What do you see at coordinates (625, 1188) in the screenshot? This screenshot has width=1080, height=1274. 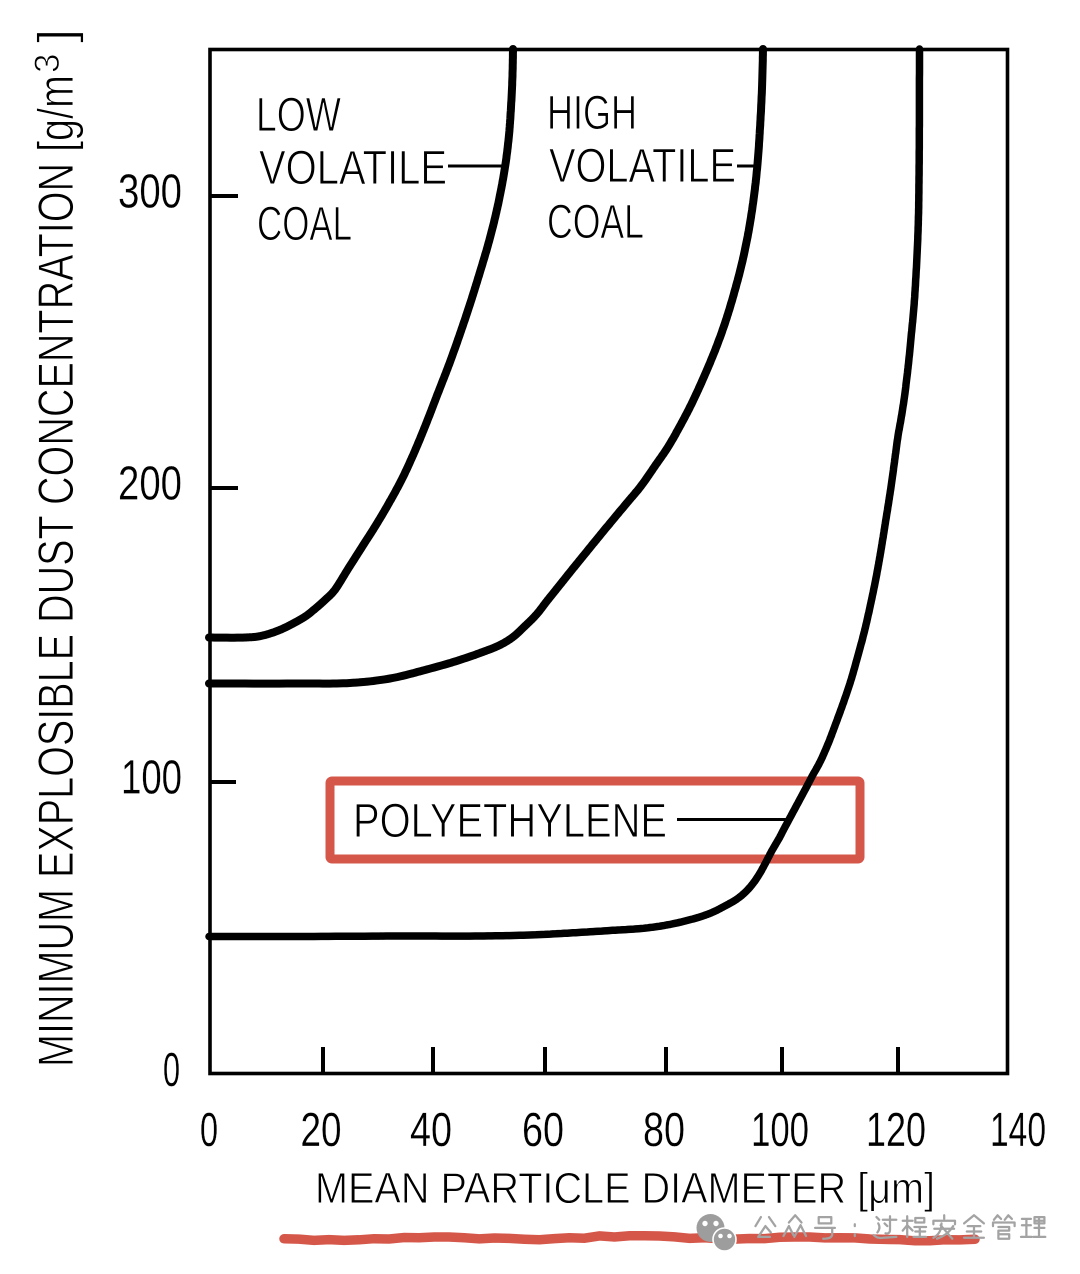 I see `svg-text: MEAN PARTICLE DIAMETER [μm]` at bounding box center [625, 1188].